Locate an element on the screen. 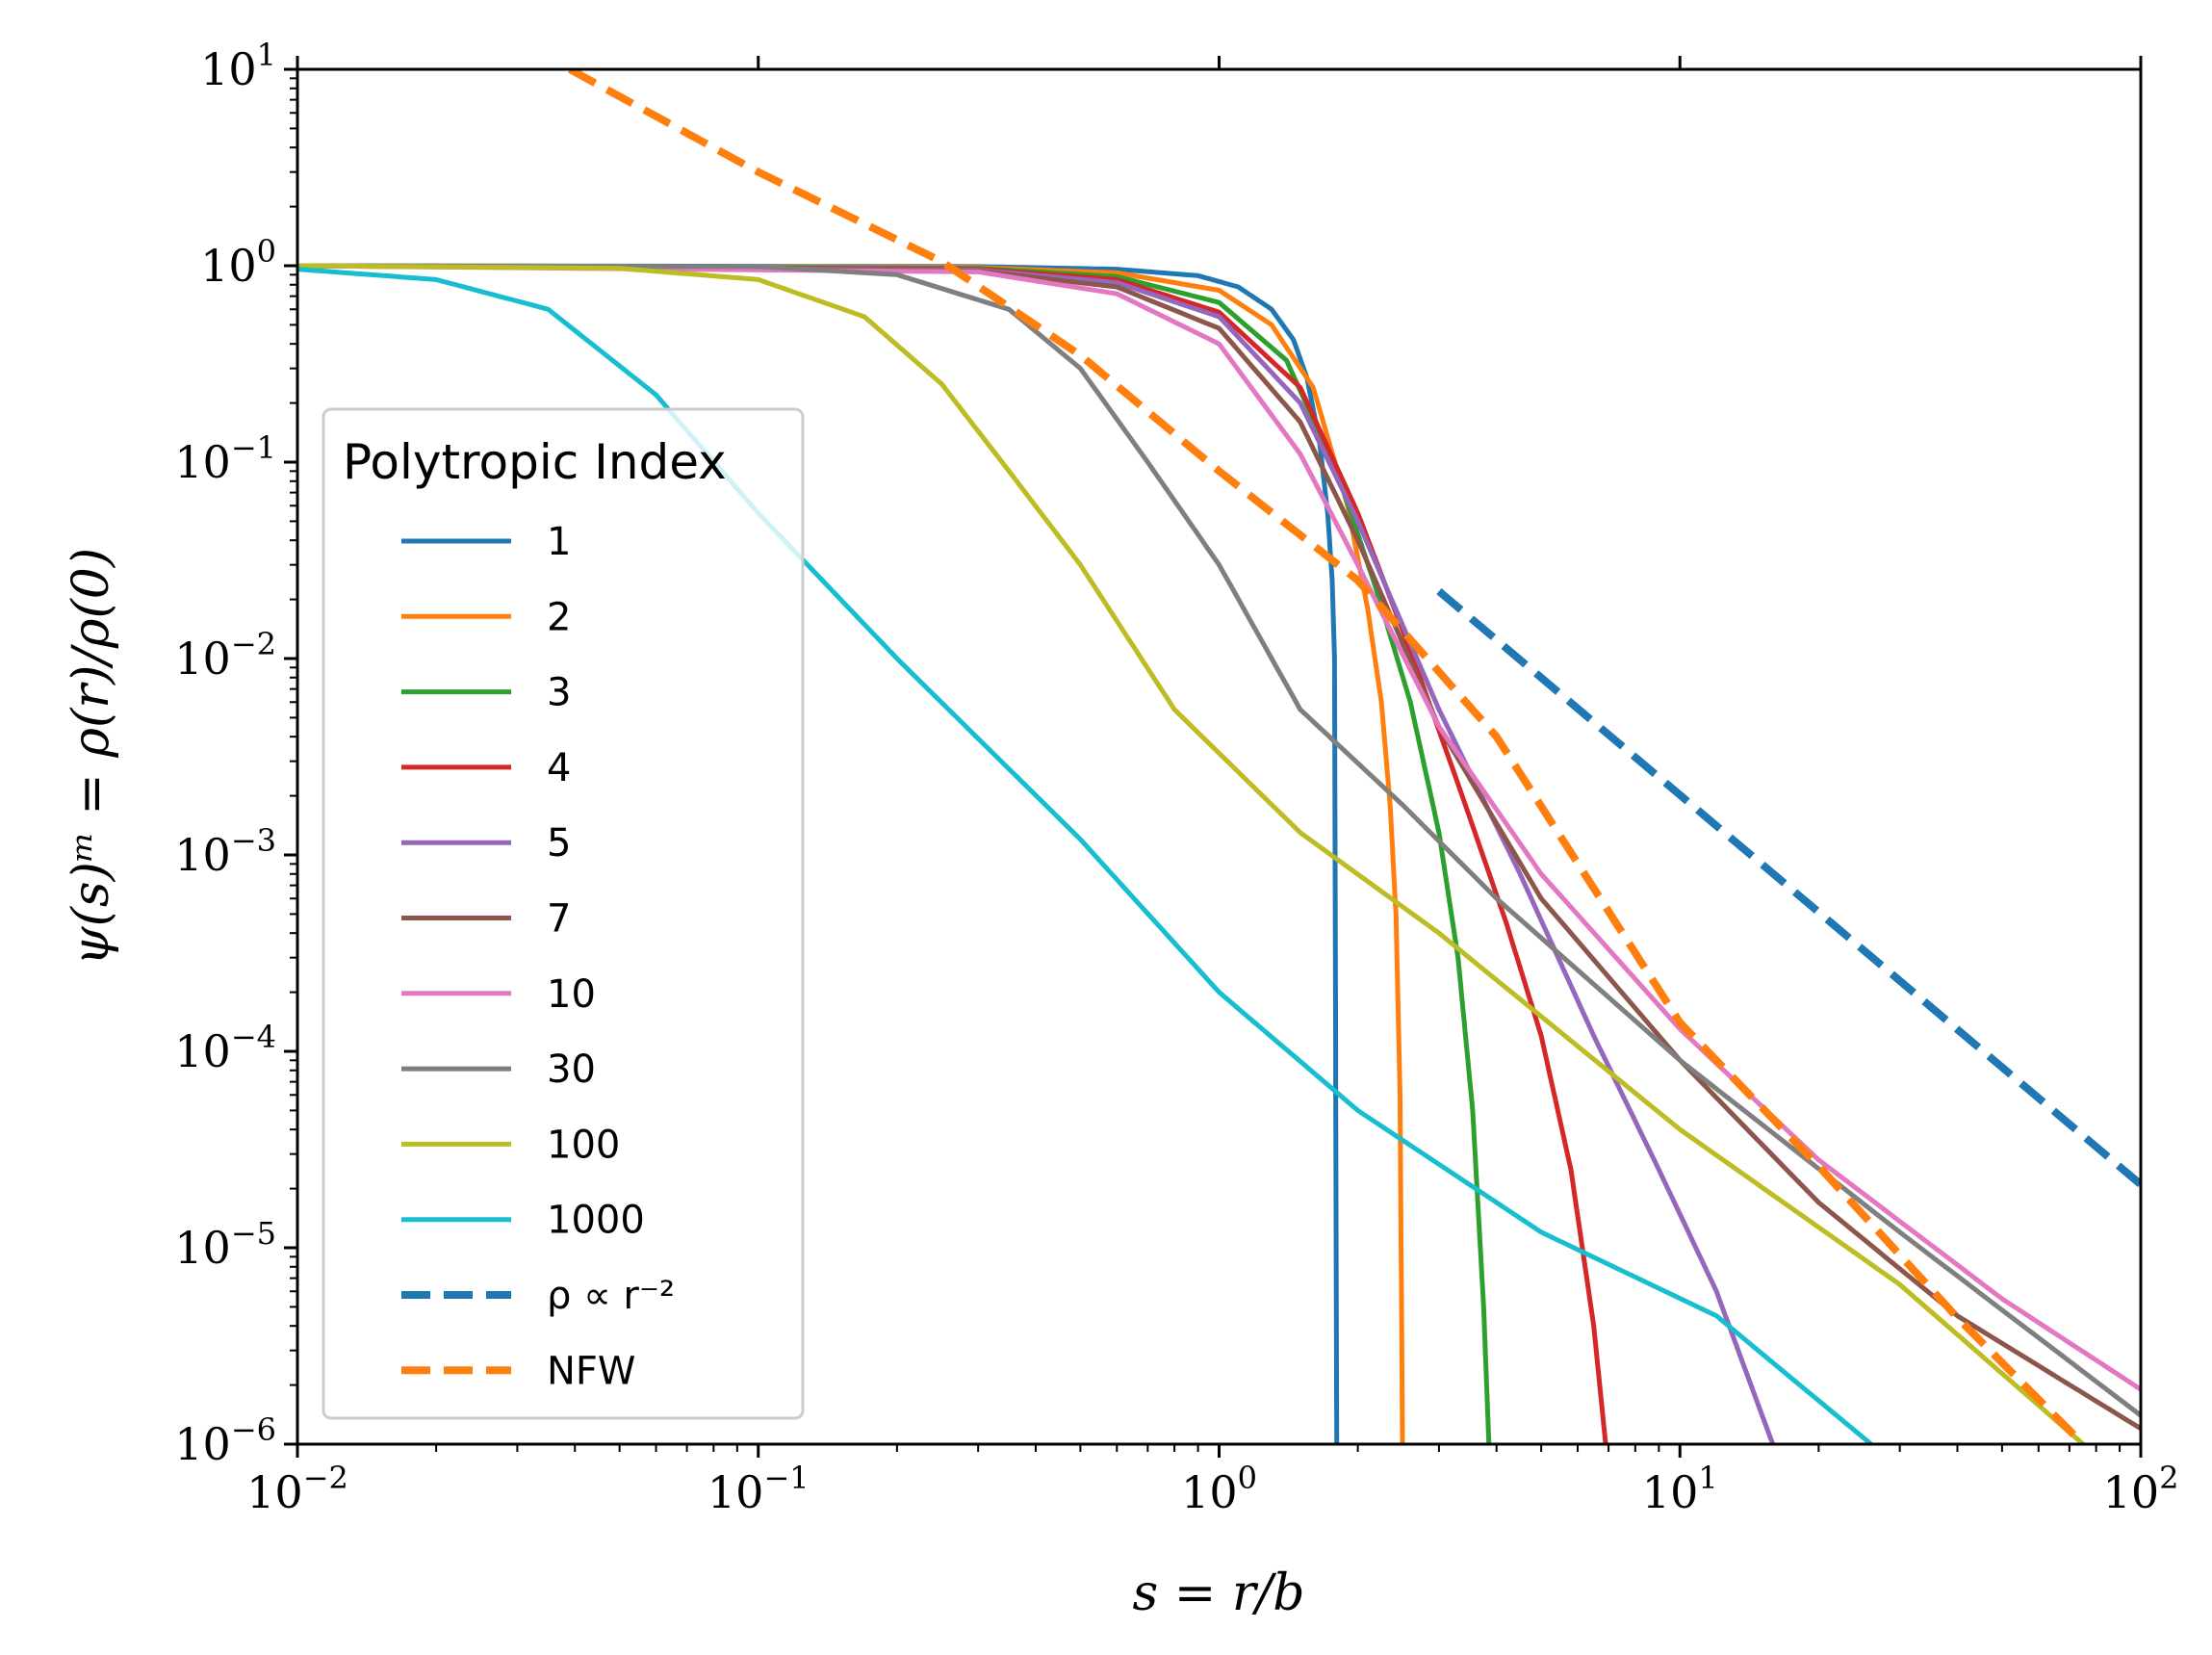 Image resolution: width=2212 pixels, height=1655 pixels. x-tick-label: 10² is located at coordinates (2141, 1489).